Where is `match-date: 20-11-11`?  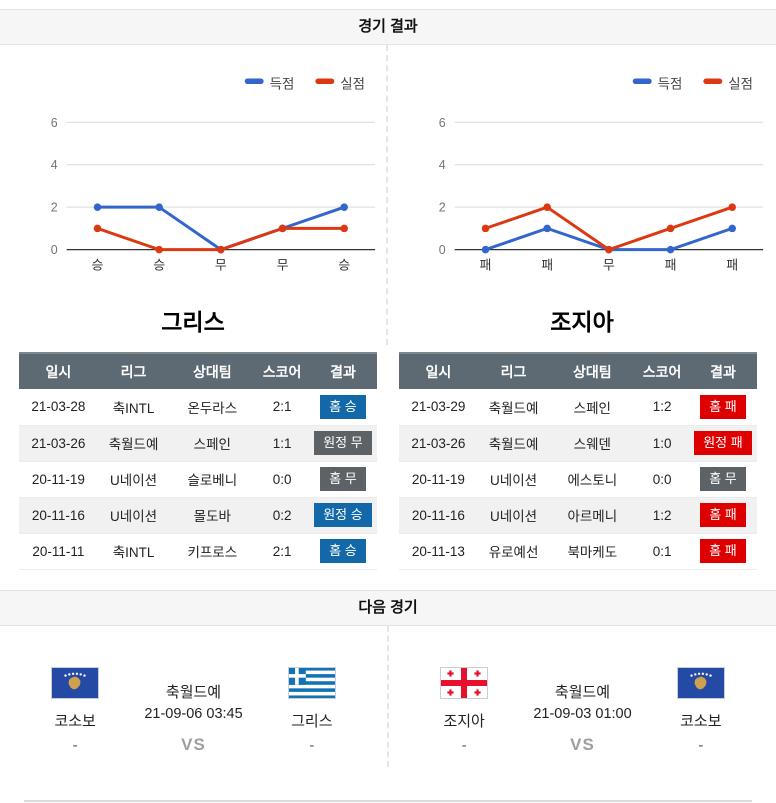 match-date: 20-11-11 is located at coordinates (58, 551).